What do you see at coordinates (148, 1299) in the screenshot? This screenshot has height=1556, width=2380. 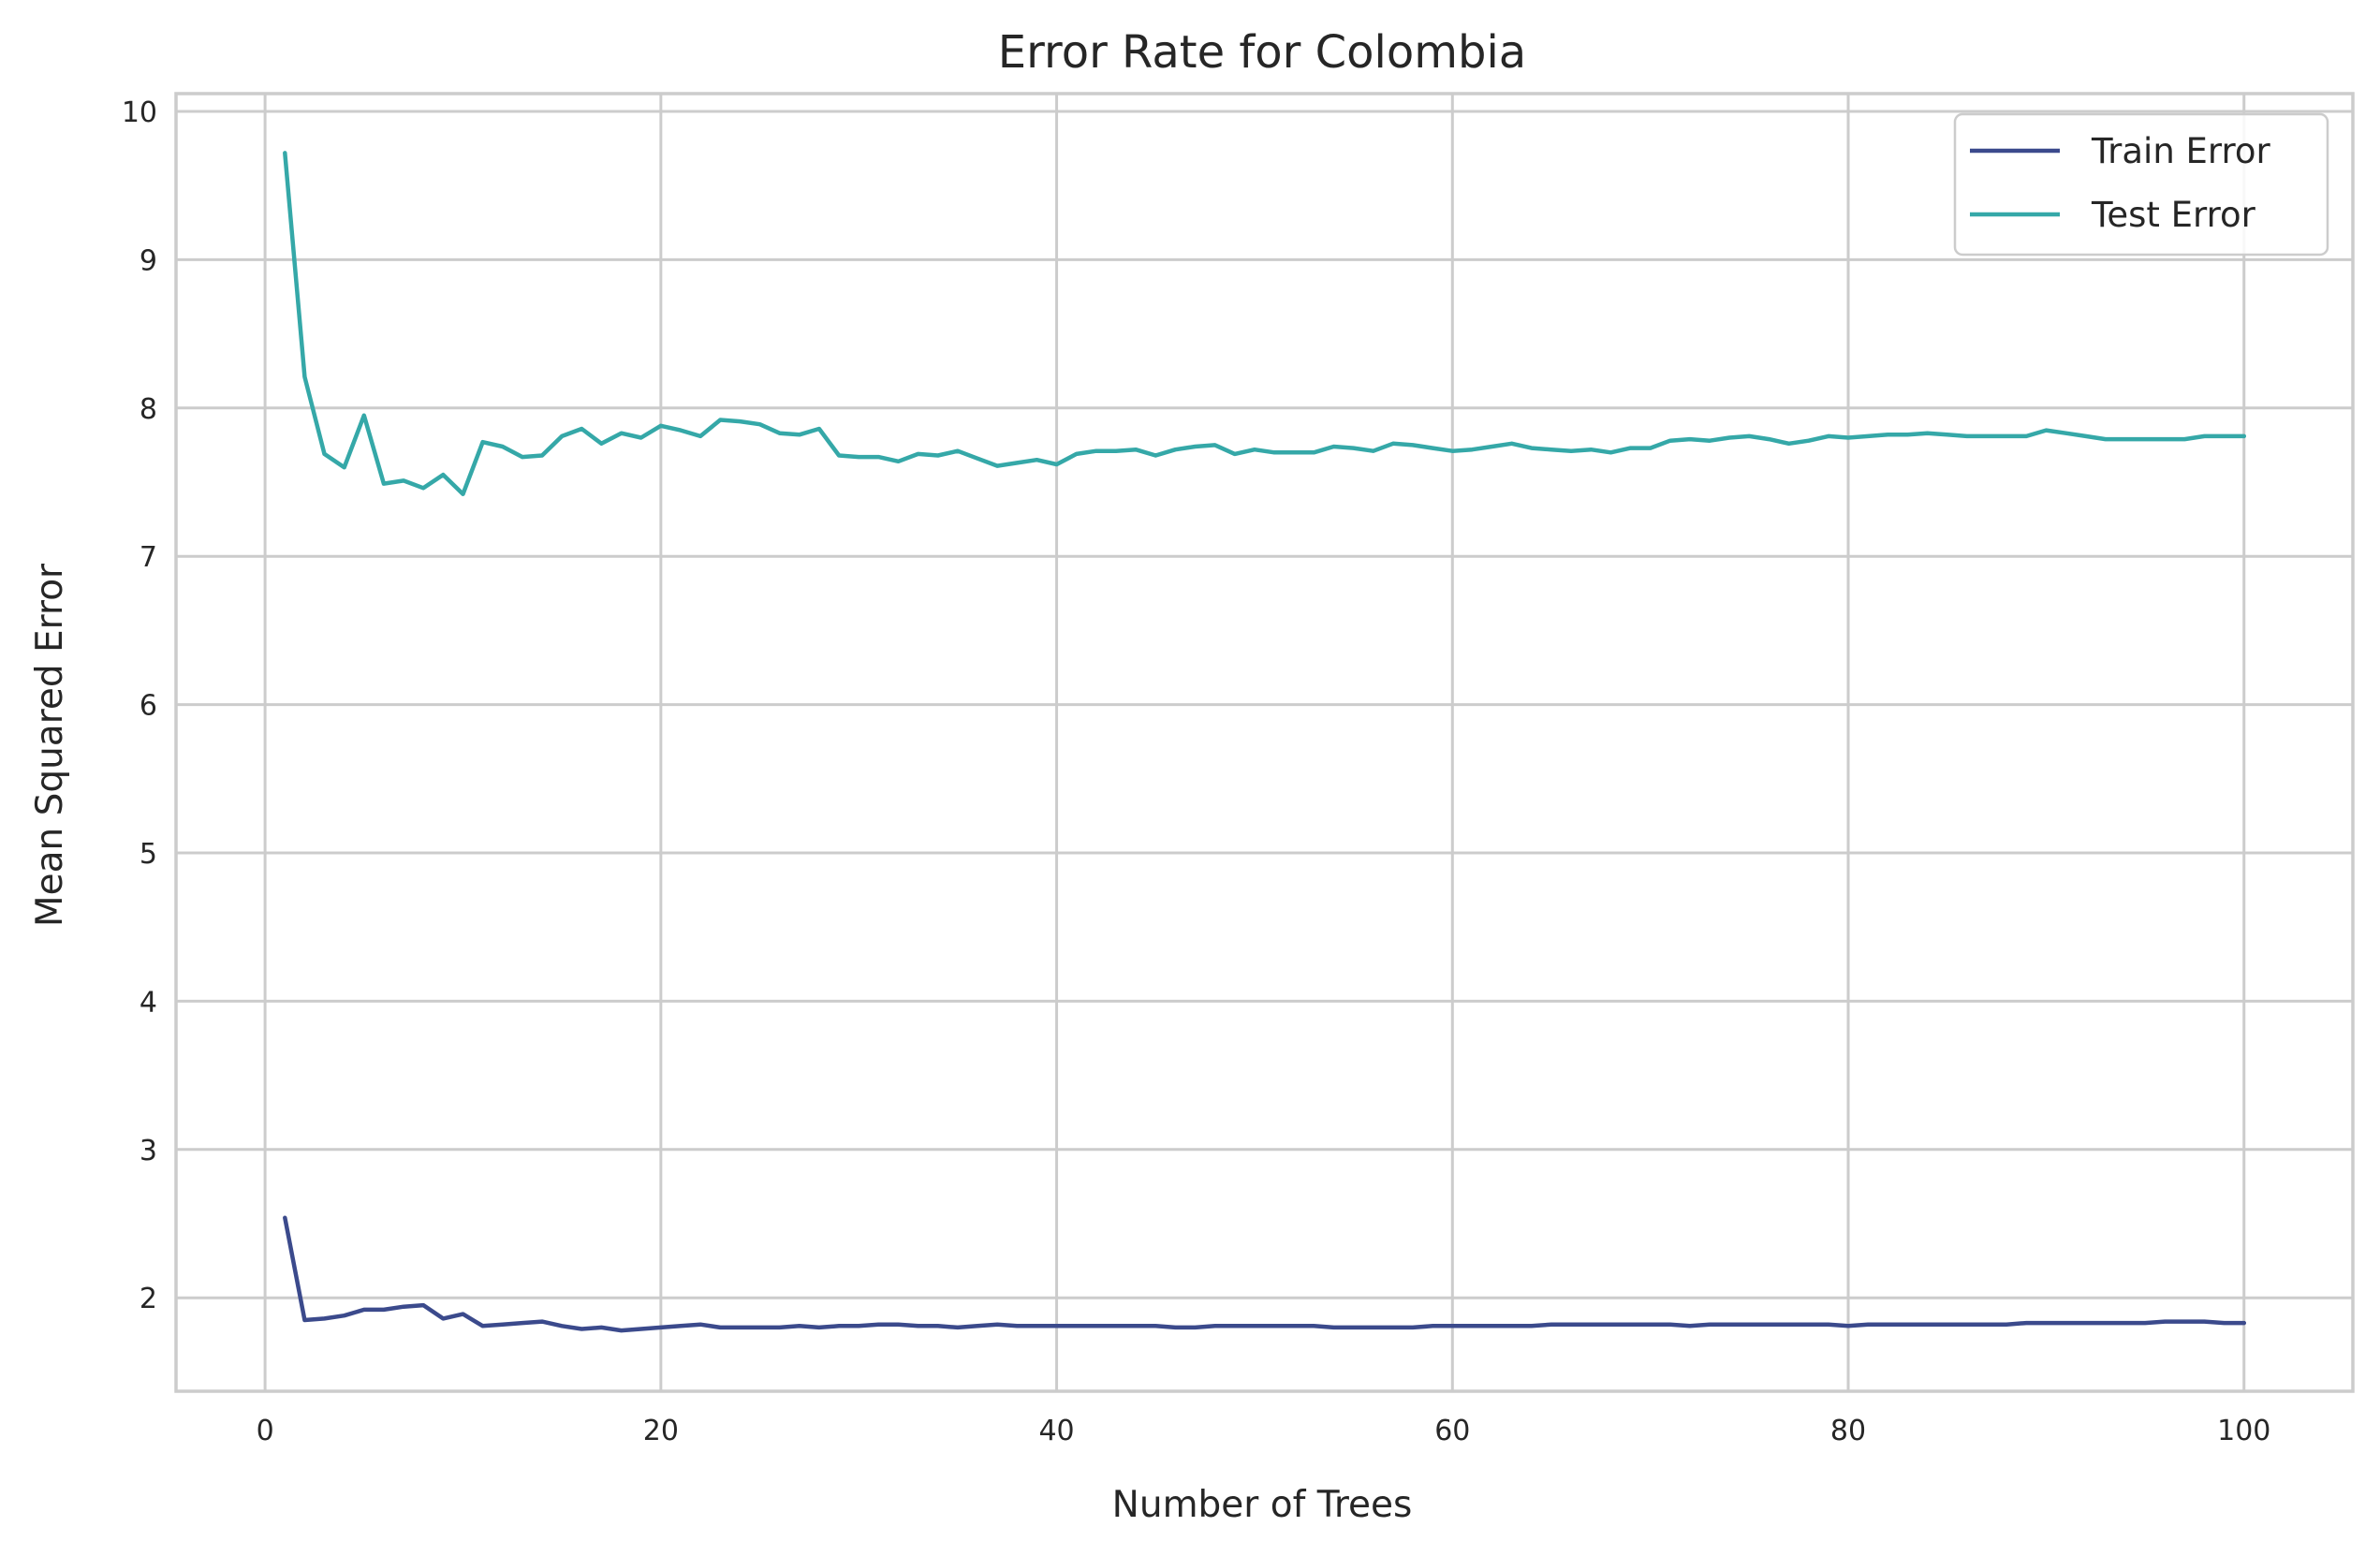 I see `y-tick-label: 2` at bounding box center [148, 1299].